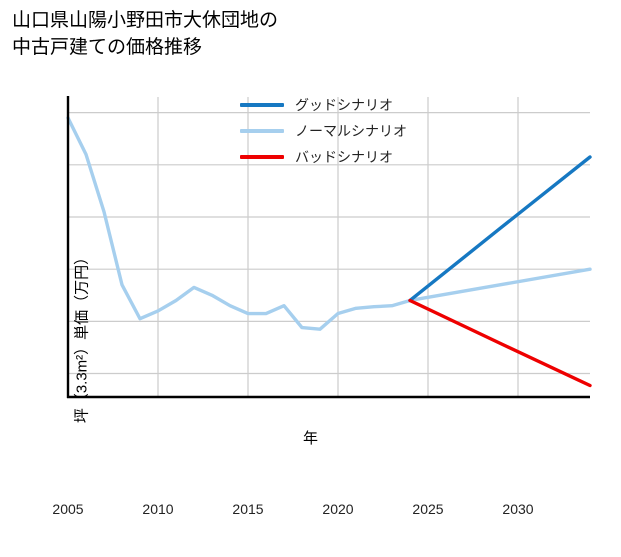  I want to click on y-axis-title: 坪（3.3m²）単価（万円）, so click(82, 336).